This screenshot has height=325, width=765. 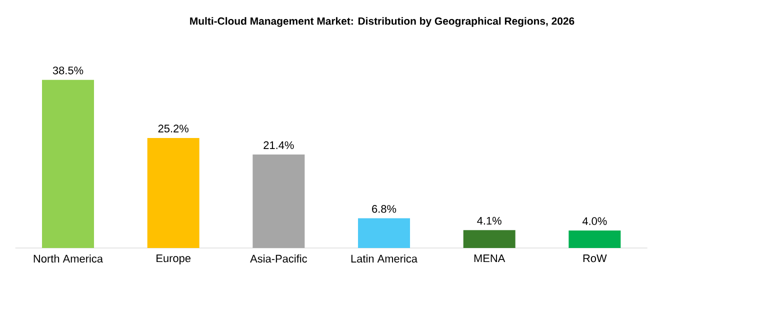 What do you see at coordinates (594, 221) in the screenshot?
I see `data-label: 4.0%` at bounding box center [594, 221].